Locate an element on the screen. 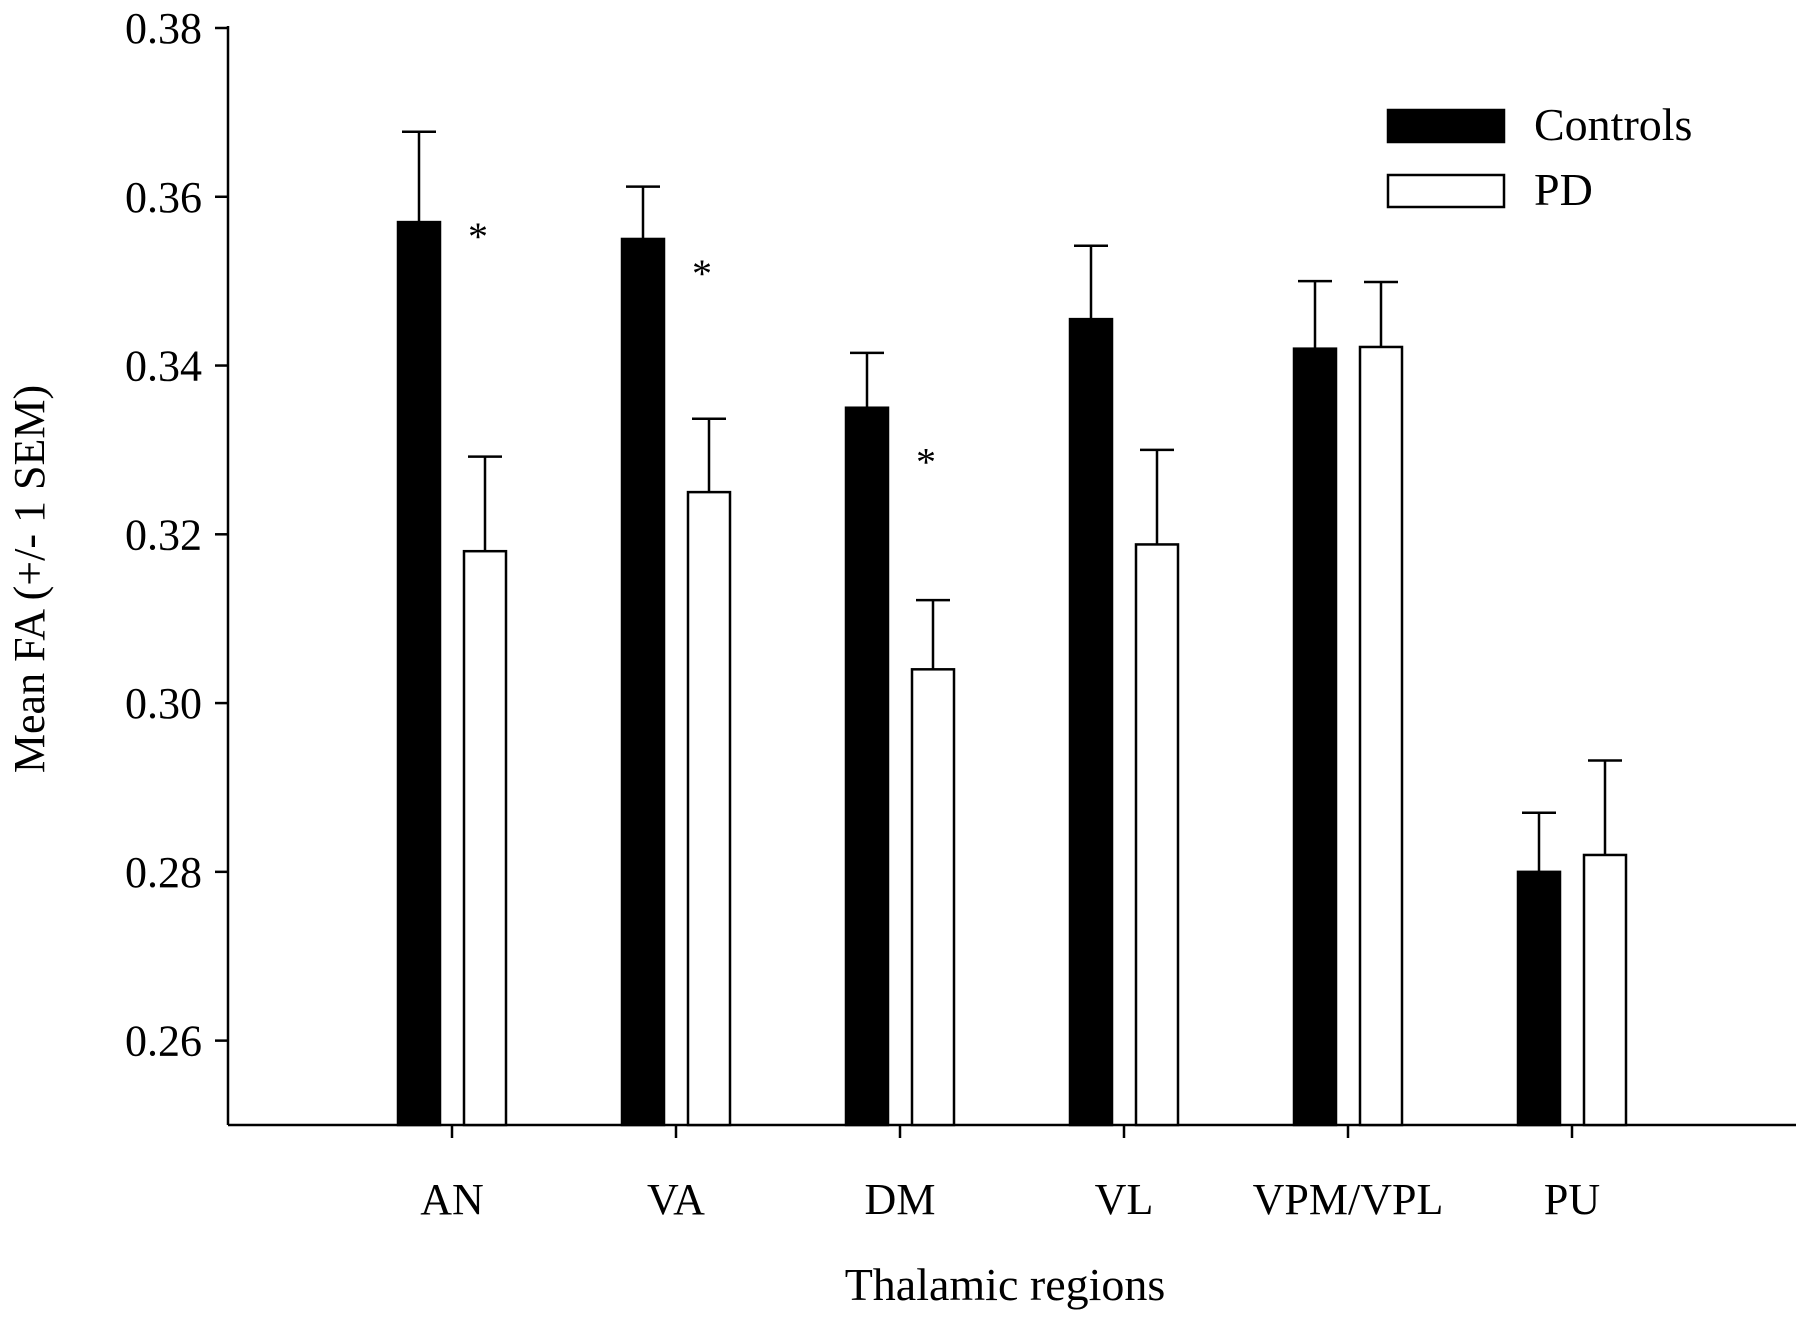  x-tick-label: DM is located at coordinates (900, 1199).